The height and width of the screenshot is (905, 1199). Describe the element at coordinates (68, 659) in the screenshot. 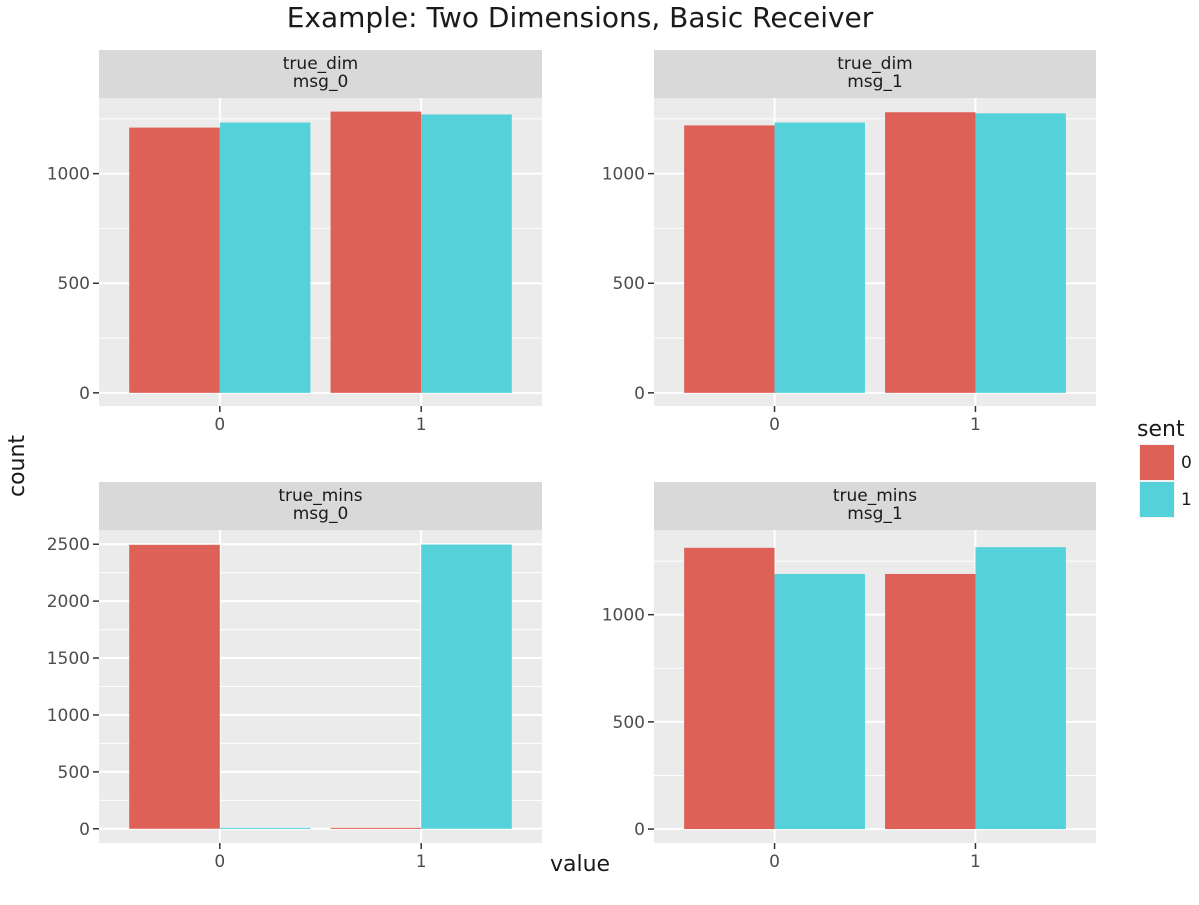

I see `y-tick-label: 1500` at that location.